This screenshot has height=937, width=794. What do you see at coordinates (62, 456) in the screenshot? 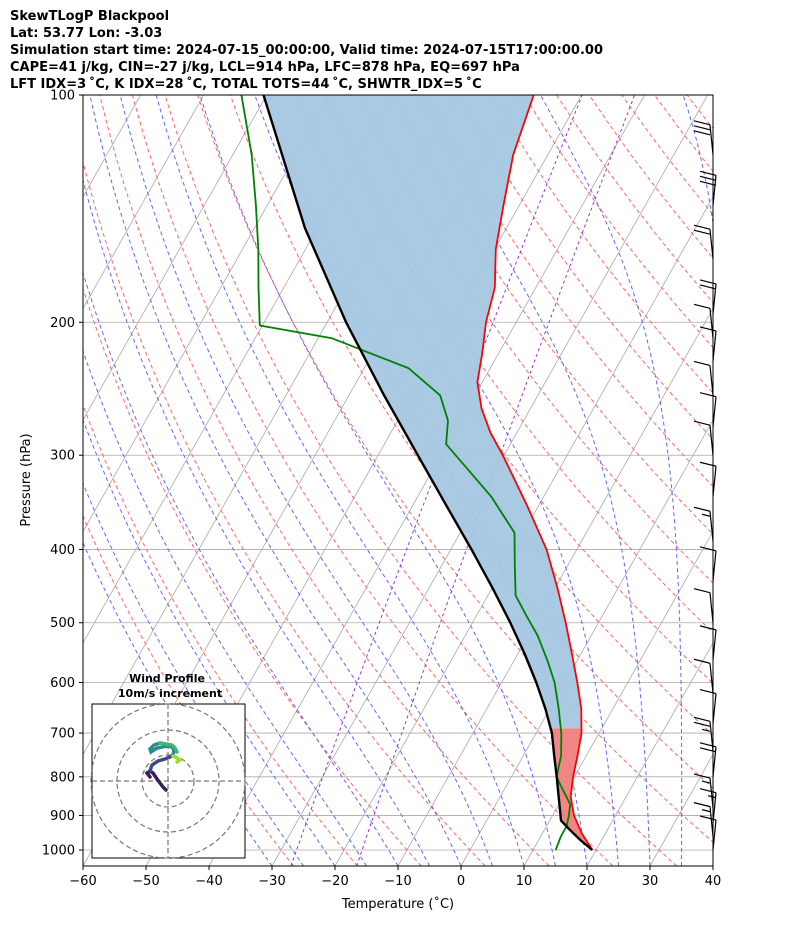
I see `y-tick-label: 300` at bounding box center [62, 456].